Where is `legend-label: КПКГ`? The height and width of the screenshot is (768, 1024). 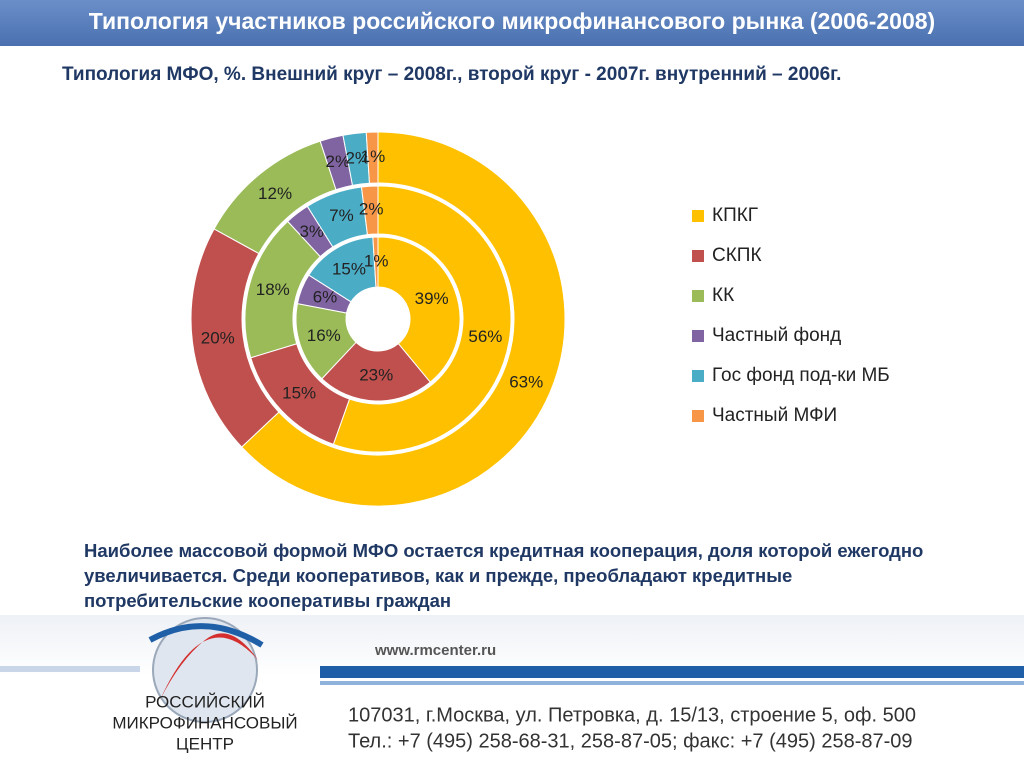
legend-label: КПКГ is located at coordinates (735, 215).